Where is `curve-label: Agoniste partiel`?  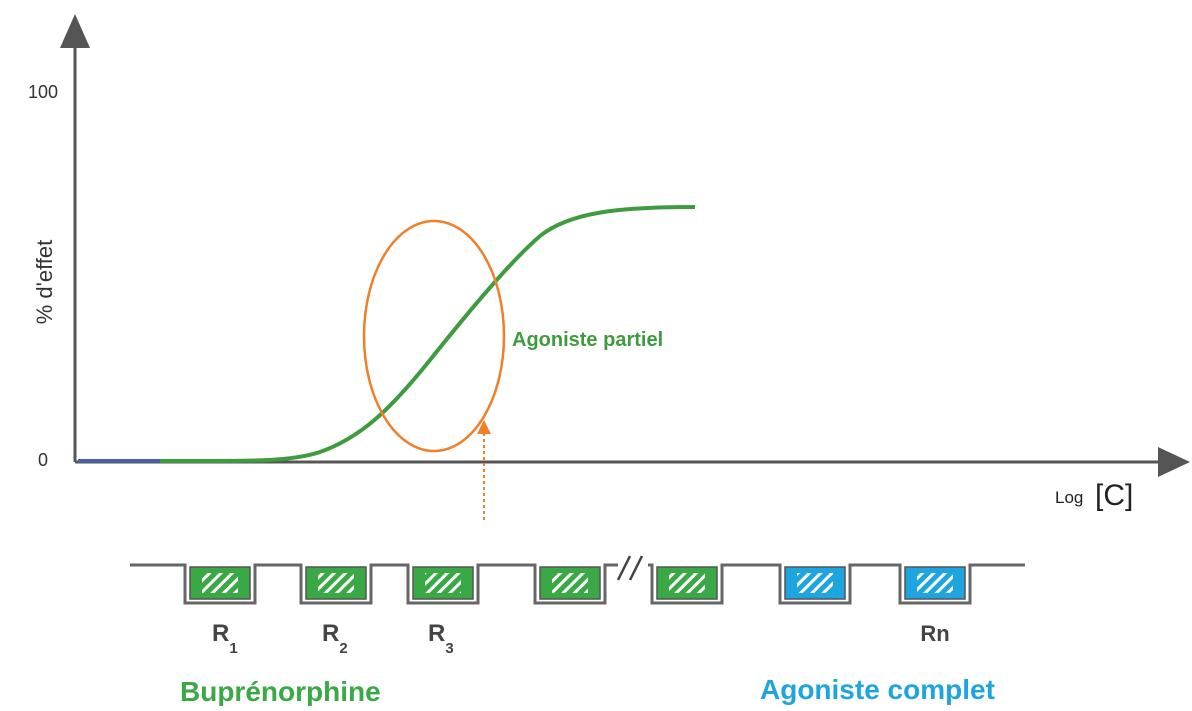
curve-label: Agoniste partiel is located at coordinates (587, 340).